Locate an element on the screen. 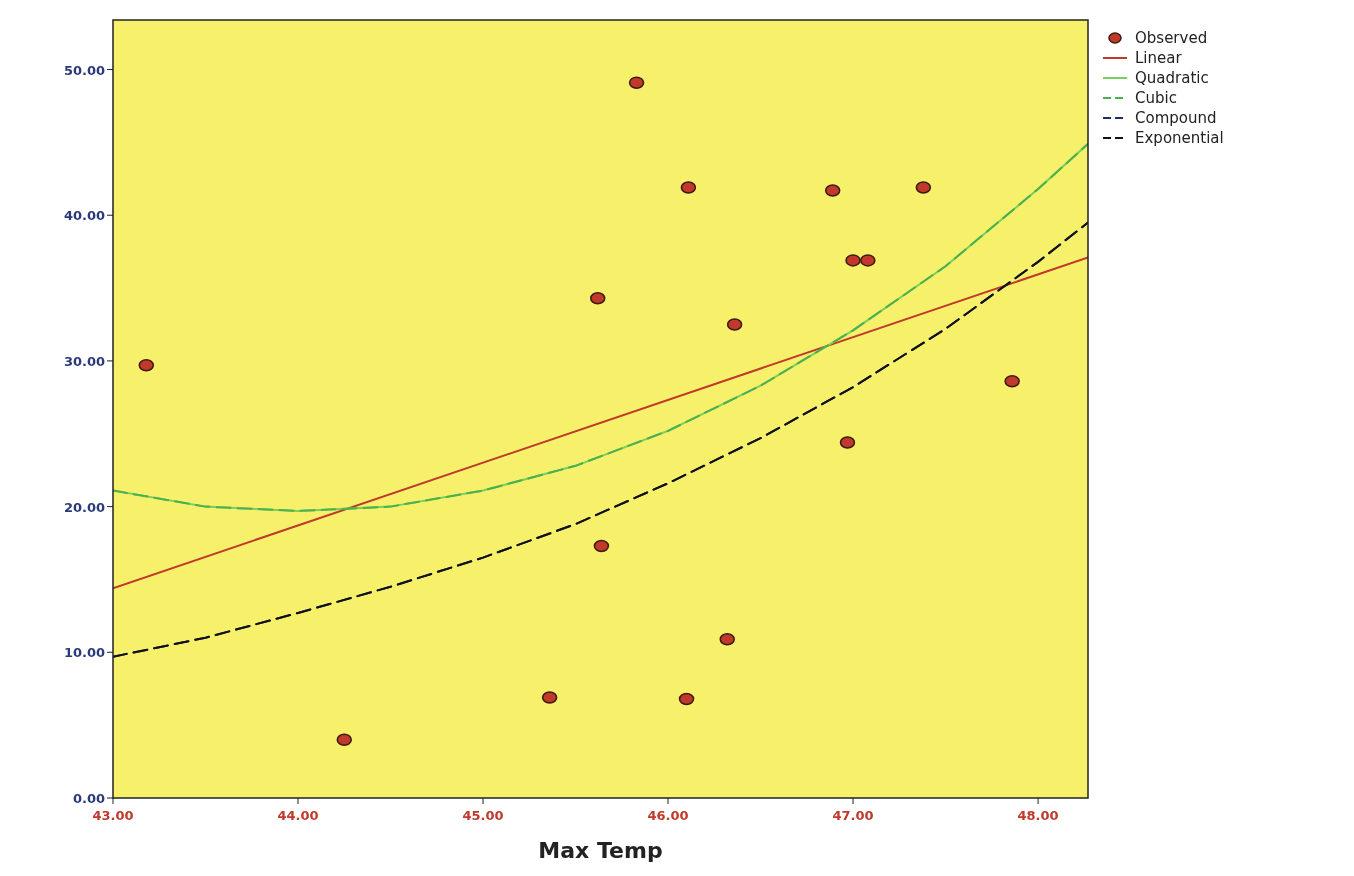 This screenshot has width=1354, height=876. x-tick-label: 48.00 is located at coordinates (1038, 815).